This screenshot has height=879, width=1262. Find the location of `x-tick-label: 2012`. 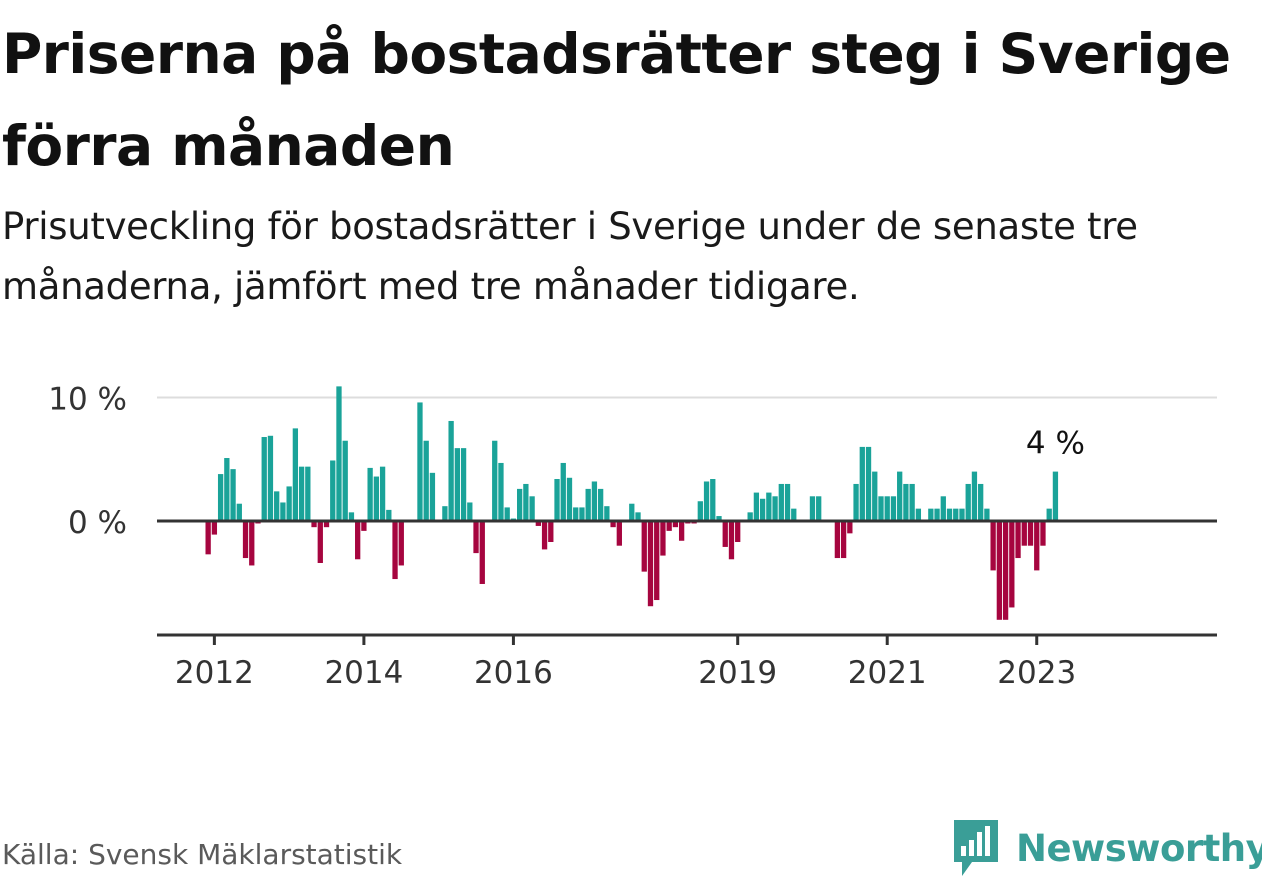

x-tick-label: 2012 is located at coordinates (214, 673).